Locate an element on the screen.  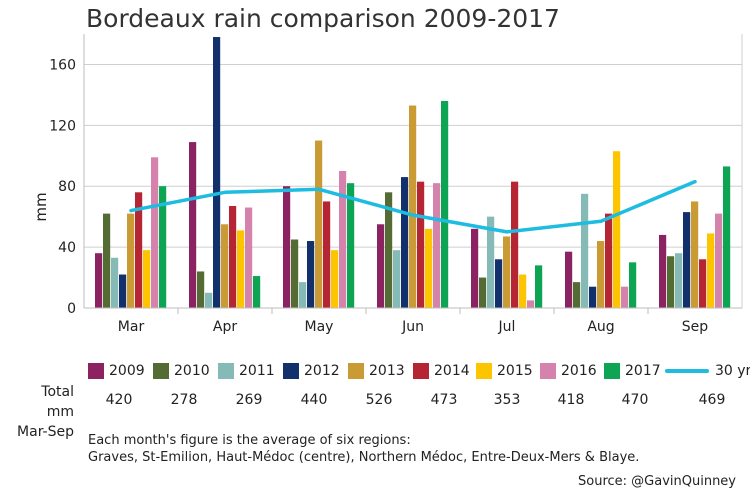
bar-2015-may is located at coordinates (335, 279).